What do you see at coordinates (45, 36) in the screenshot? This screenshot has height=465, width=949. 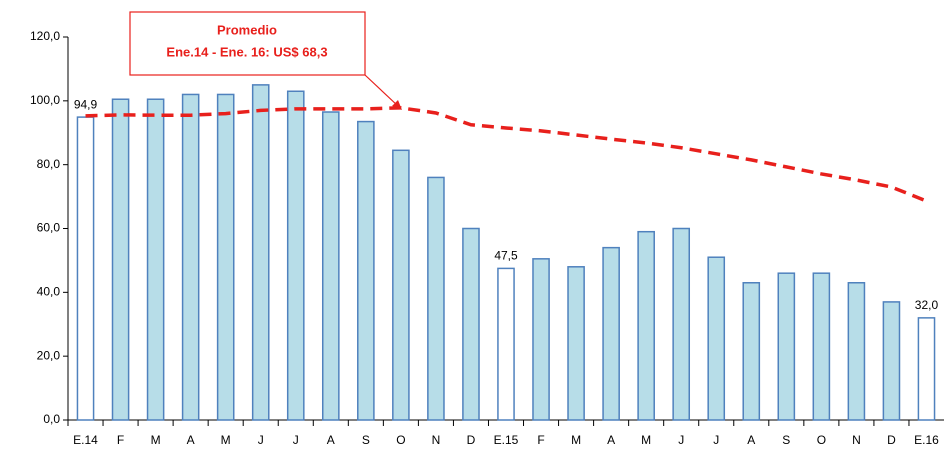 I see `y-tick-label: 120,0` at bounding box center [45, 36].